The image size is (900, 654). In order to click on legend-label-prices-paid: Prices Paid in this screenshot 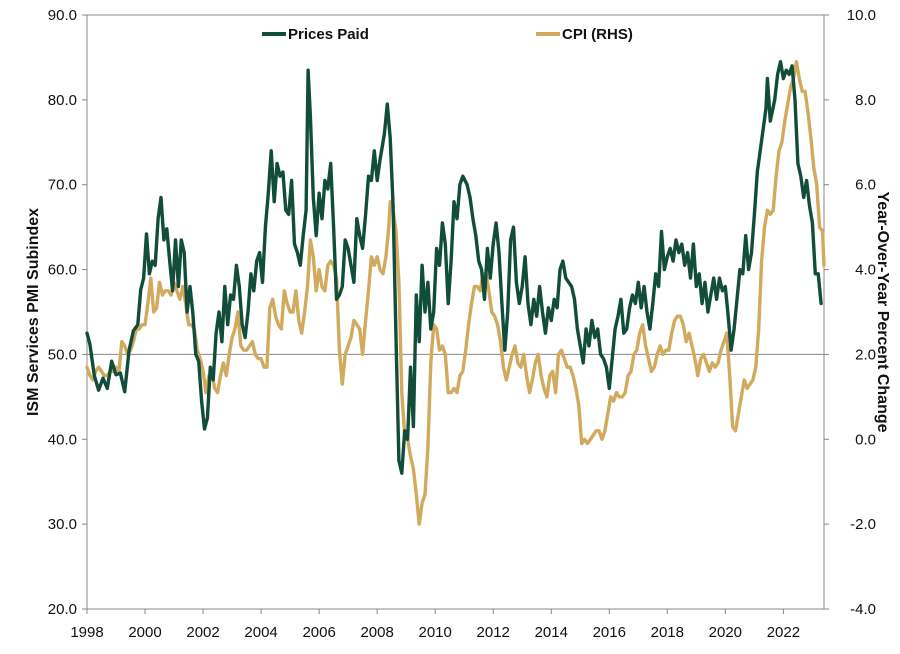, I will do `click(328, 34)`.